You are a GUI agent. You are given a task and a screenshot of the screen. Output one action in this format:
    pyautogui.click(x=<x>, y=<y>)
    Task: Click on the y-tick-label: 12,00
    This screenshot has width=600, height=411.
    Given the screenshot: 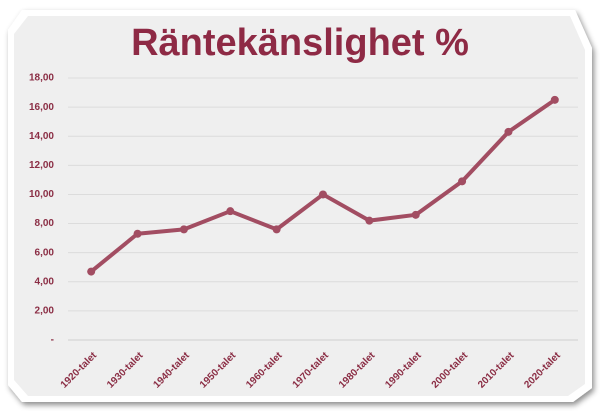 What is the action you would take?
    pyautogui.click(x=41, y=165)
    